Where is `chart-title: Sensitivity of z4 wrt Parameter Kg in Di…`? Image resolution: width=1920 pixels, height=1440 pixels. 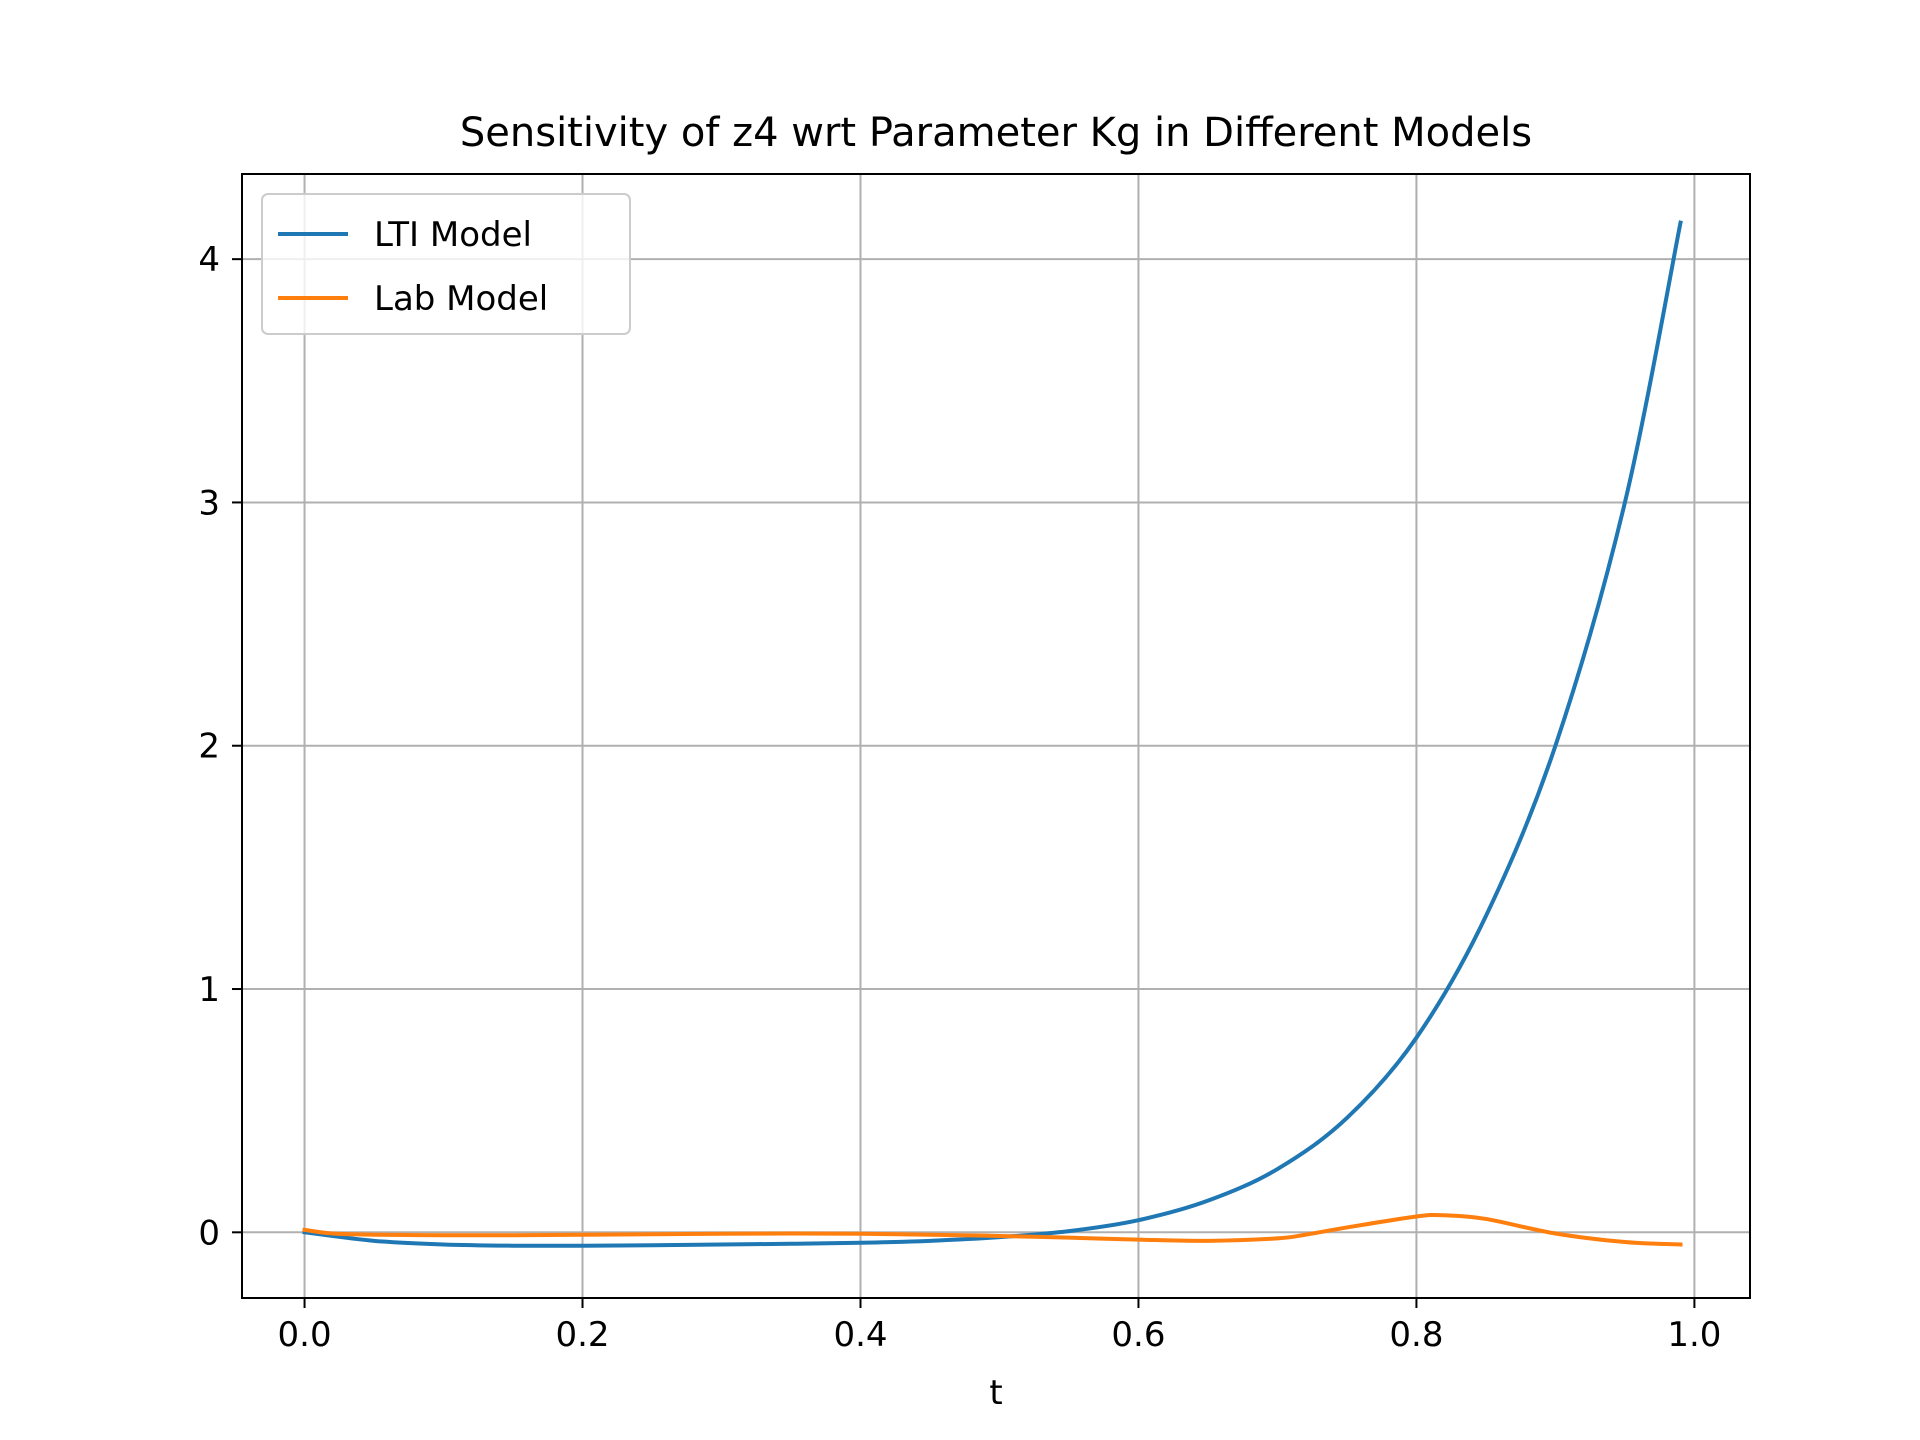 chart-title: Sensitivity of z4 wrt Parameter Kg in Di… is located at coordinates (996, 133).